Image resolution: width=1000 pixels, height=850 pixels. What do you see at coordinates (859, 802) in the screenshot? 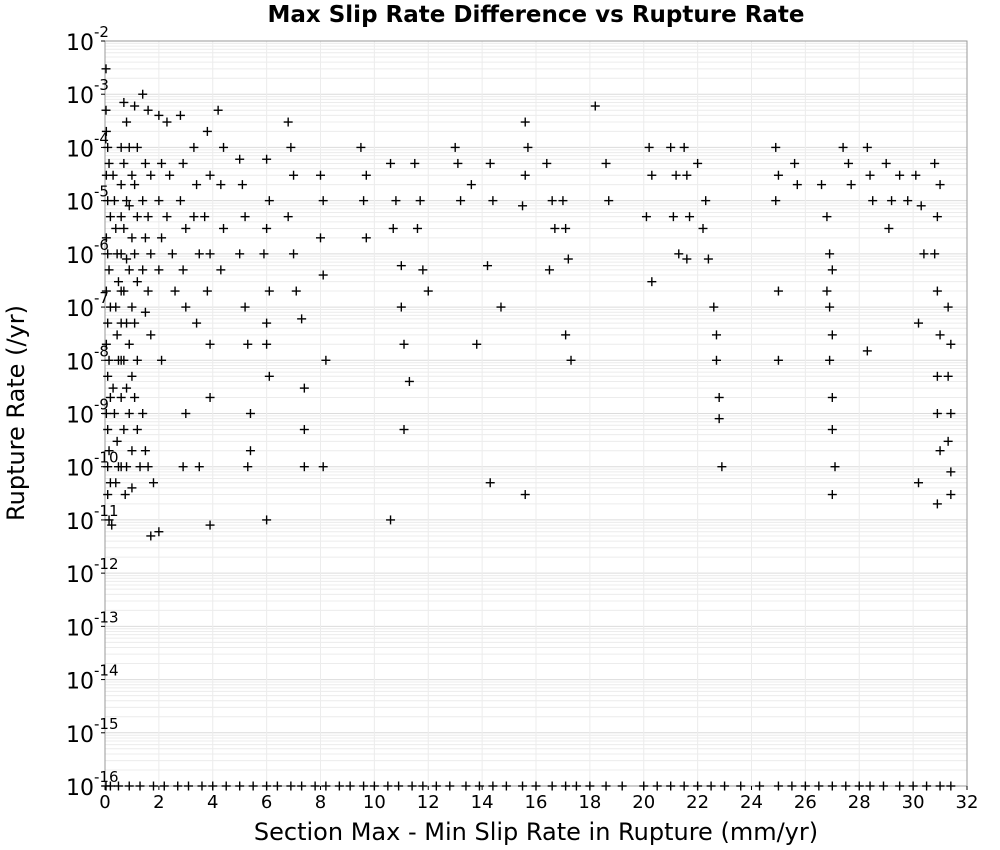
I see `x-tick-label: 28` at bounding box center [859, 802].